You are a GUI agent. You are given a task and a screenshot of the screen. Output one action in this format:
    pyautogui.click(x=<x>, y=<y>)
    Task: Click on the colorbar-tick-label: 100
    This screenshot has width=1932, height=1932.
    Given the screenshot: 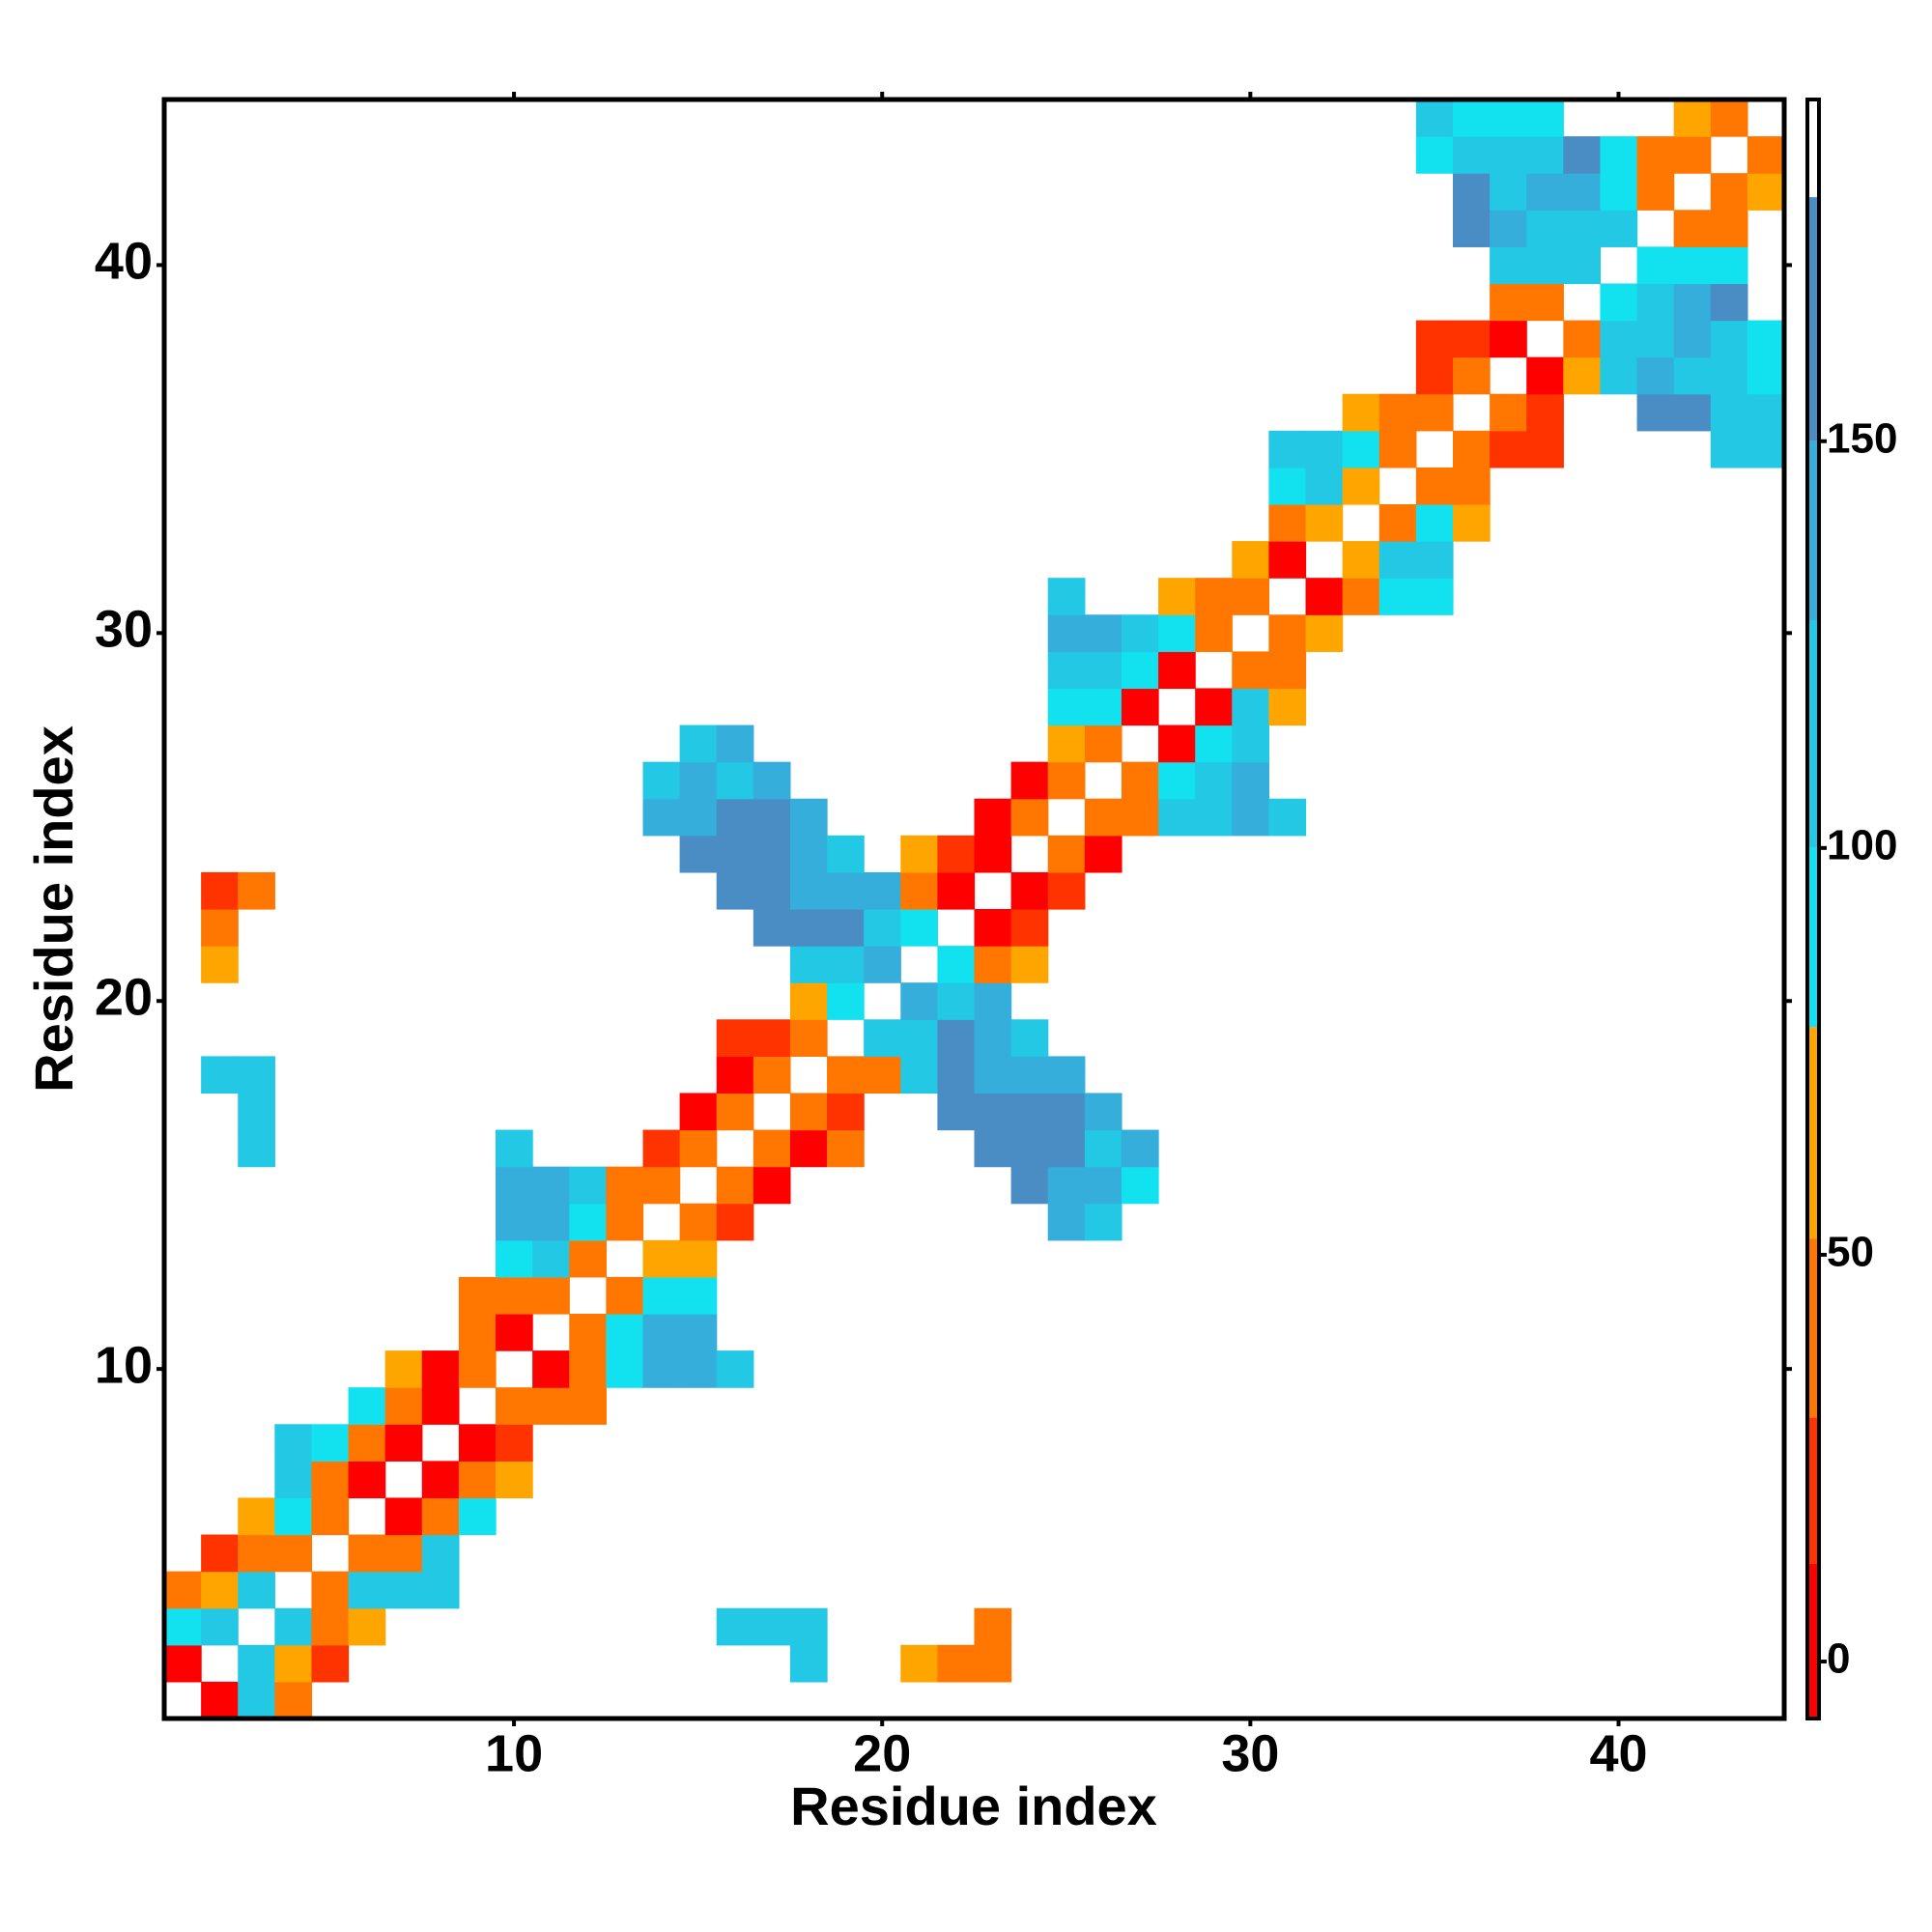 What is the action you would take?
    pyautogui.click(x=1862, y=844)
    